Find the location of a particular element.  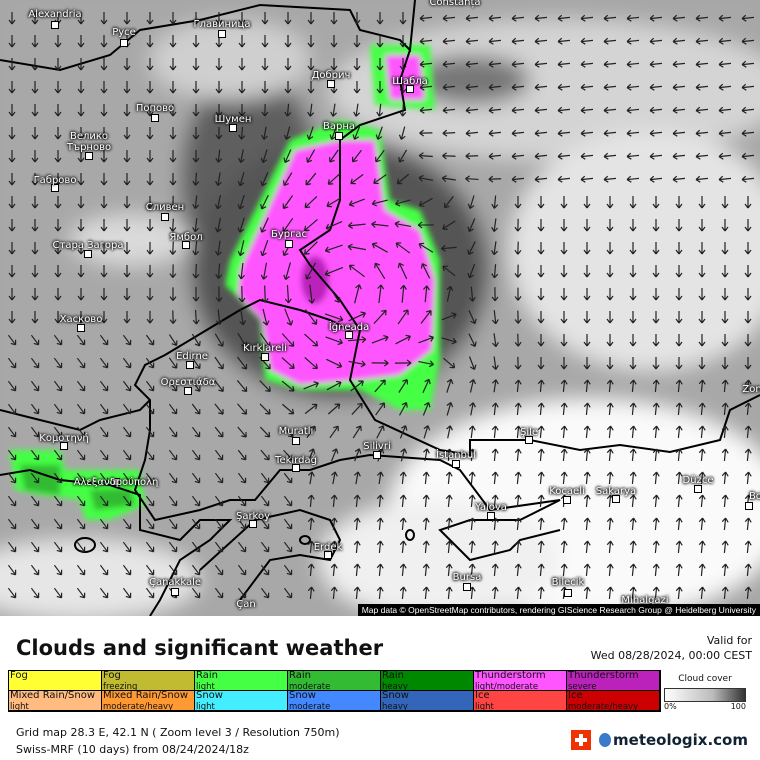

city-label: Zon is located at coordinates (751, 389).